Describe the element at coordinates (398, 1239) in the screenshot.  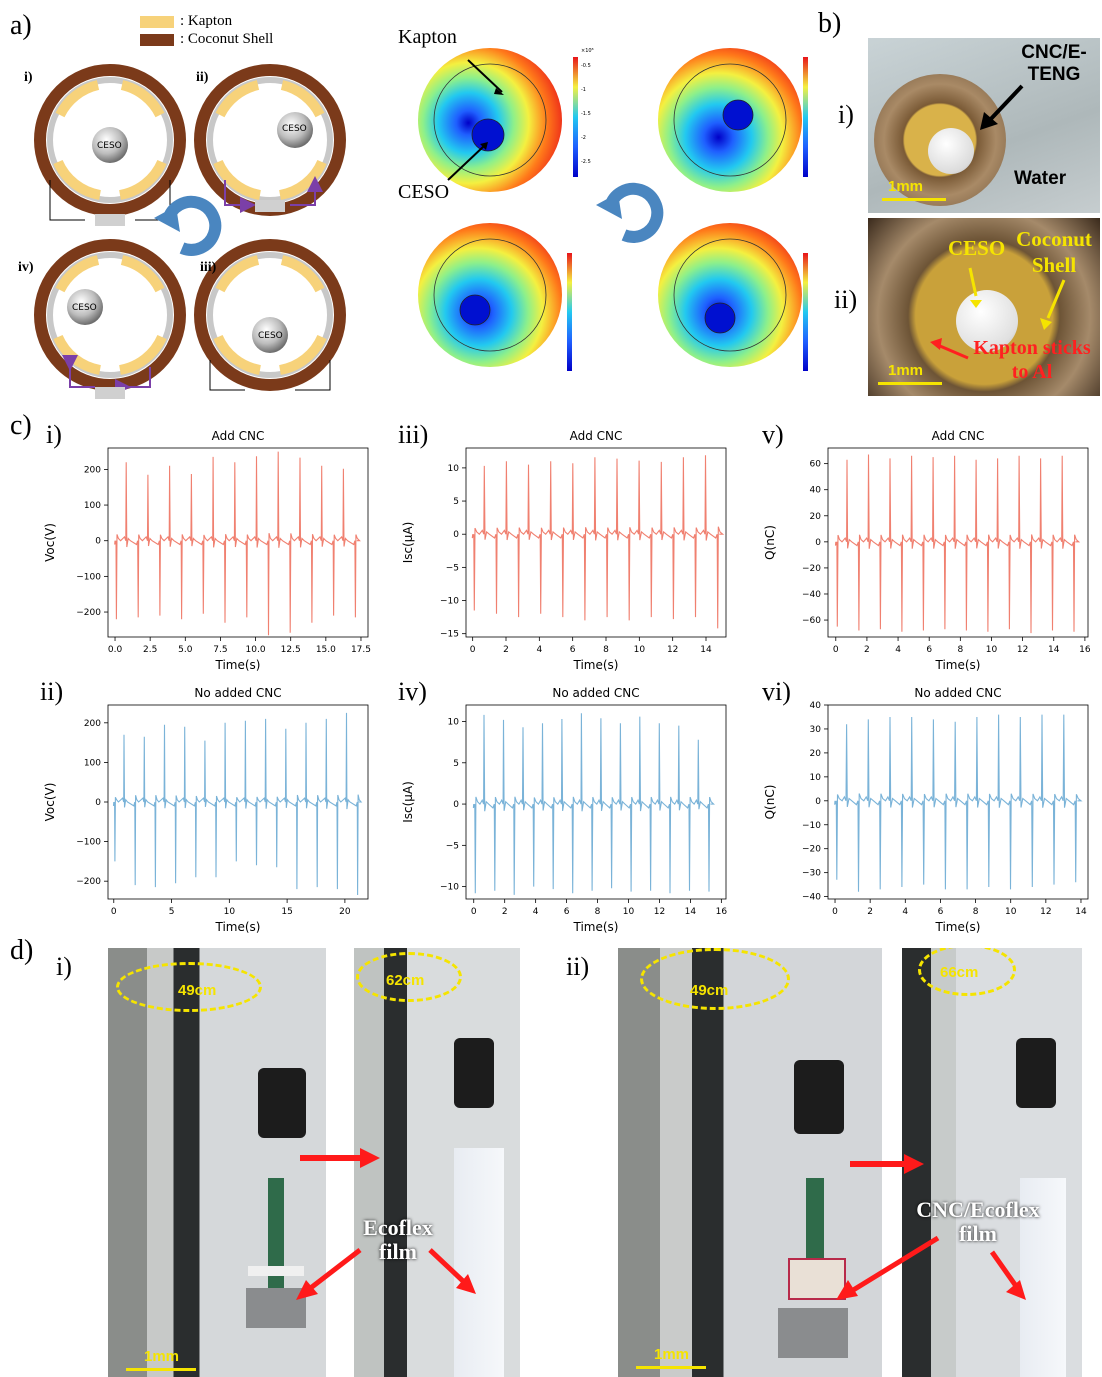
I see `ecoflex-film-label: Ecoflex film` at that location.